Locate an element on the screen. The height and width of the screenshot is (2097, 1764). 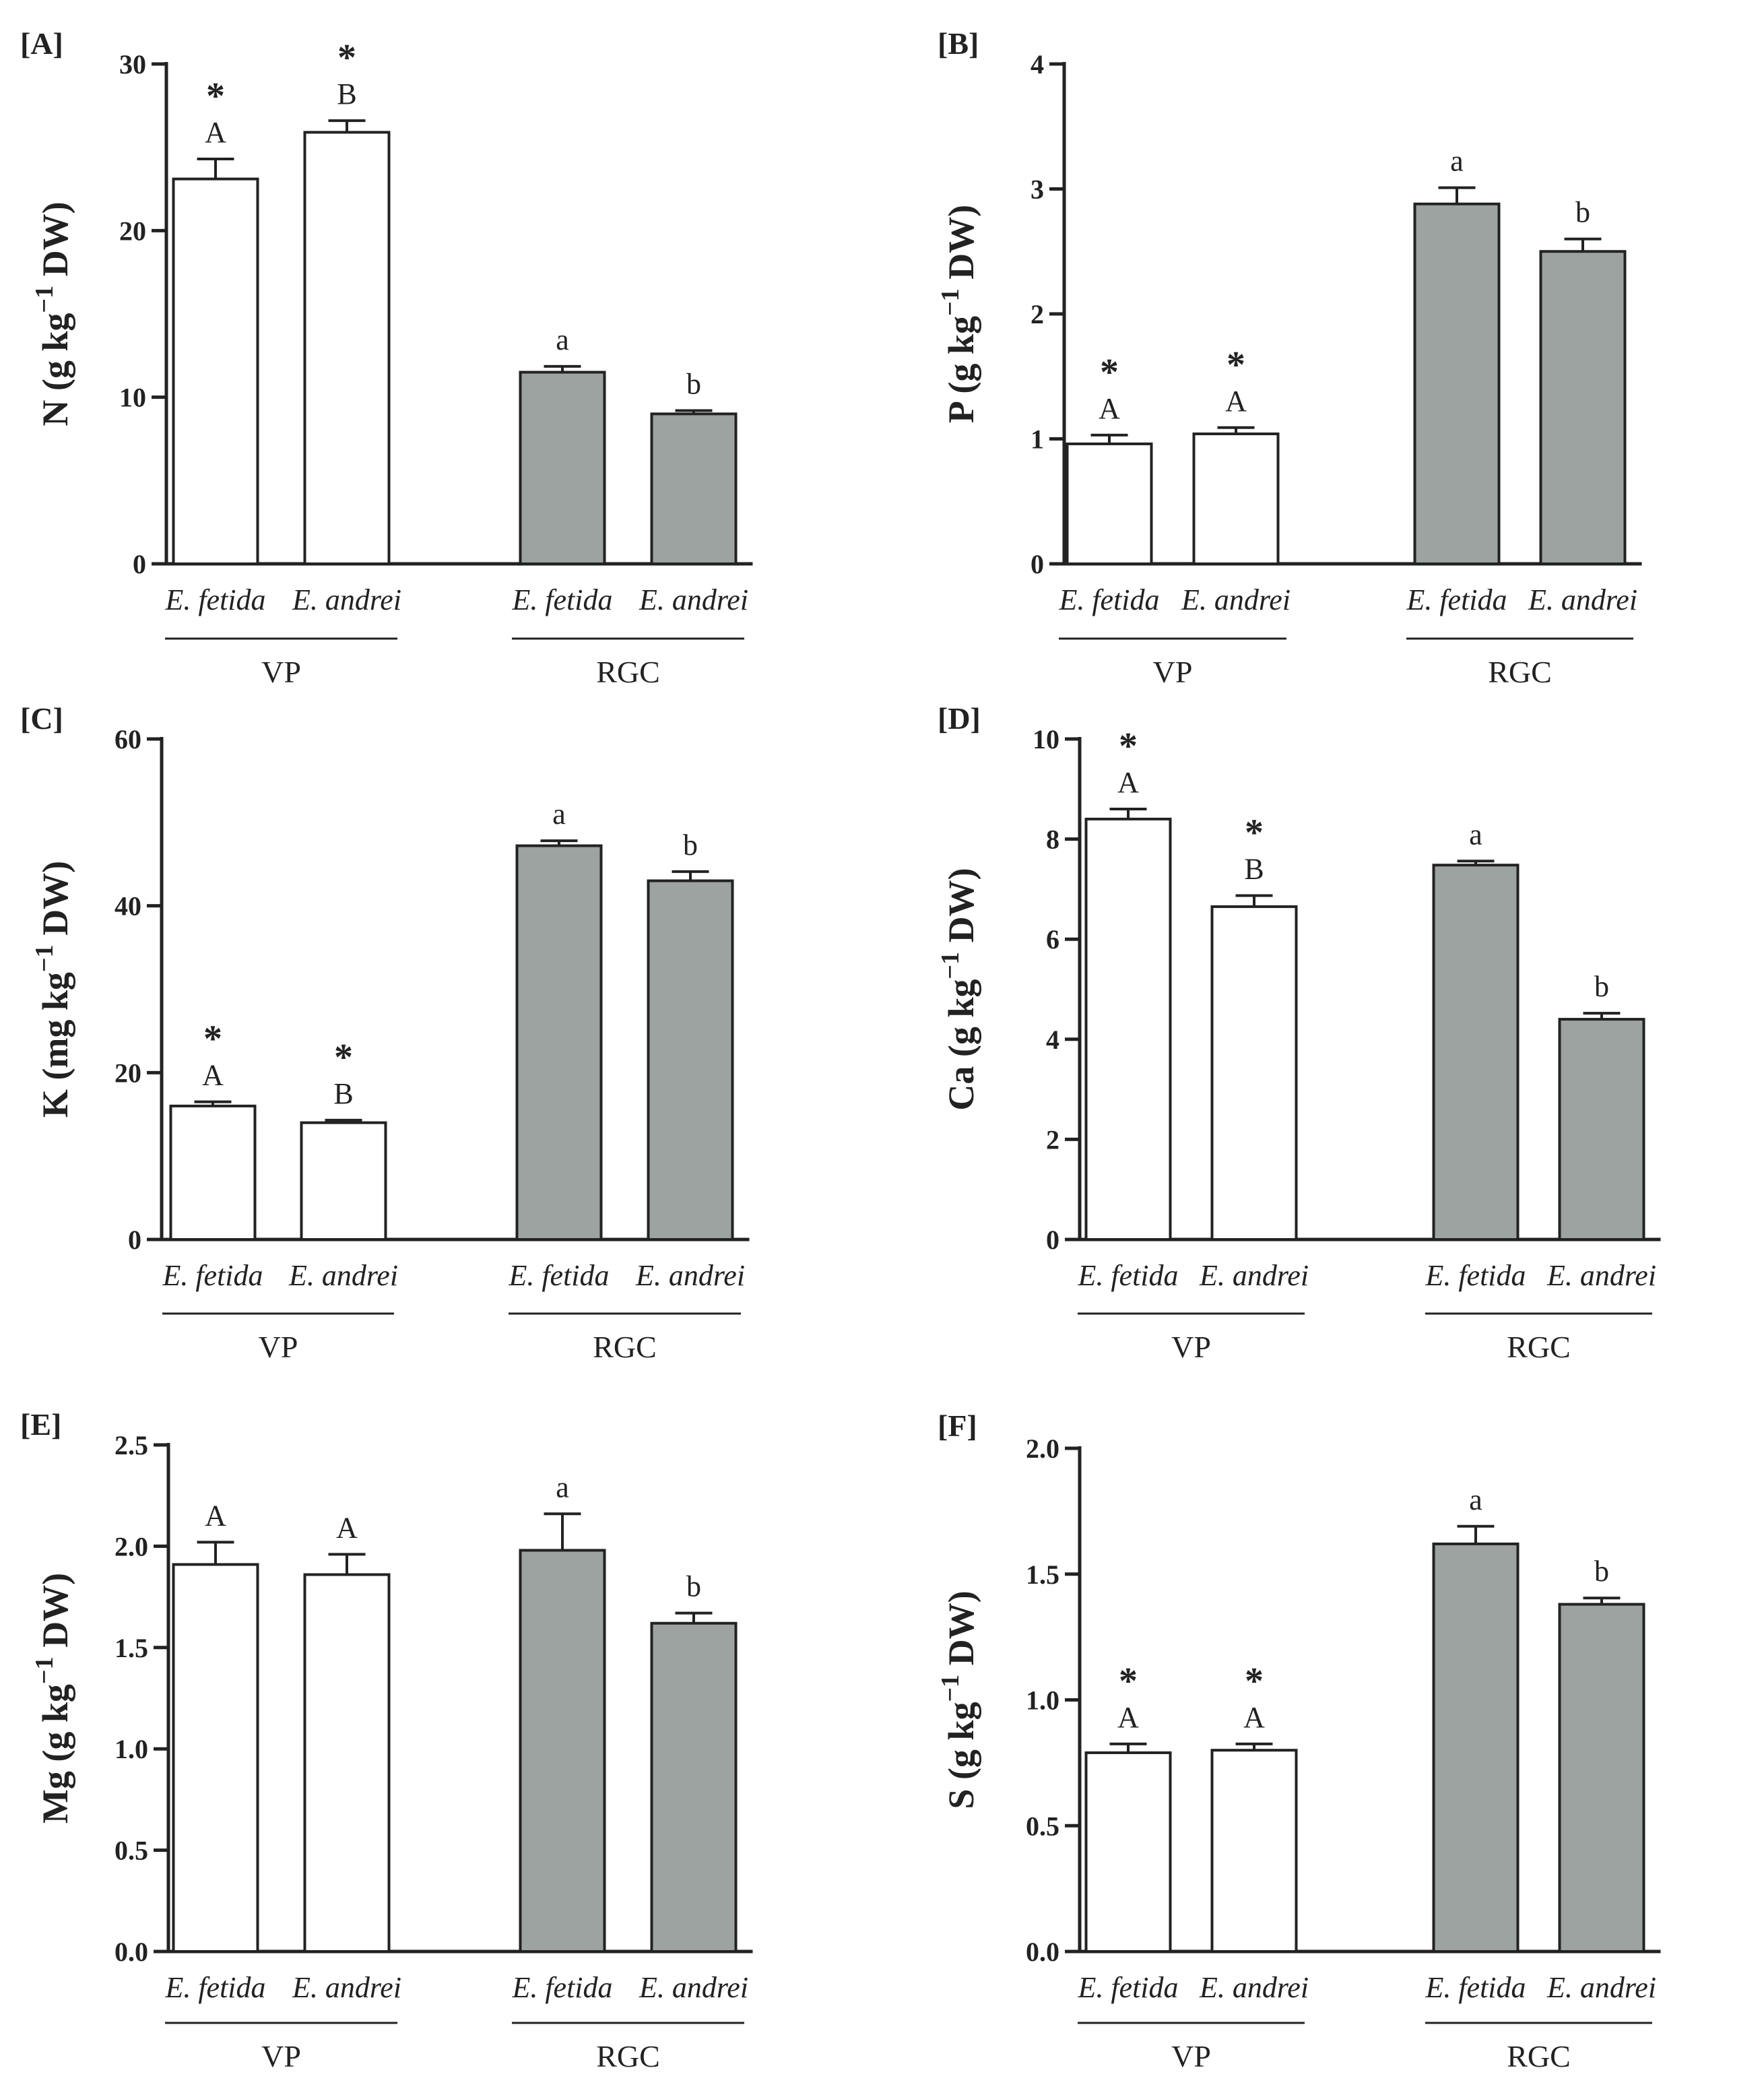
y-axis-label-superscript: −1 is located at coordinates (950, 965).